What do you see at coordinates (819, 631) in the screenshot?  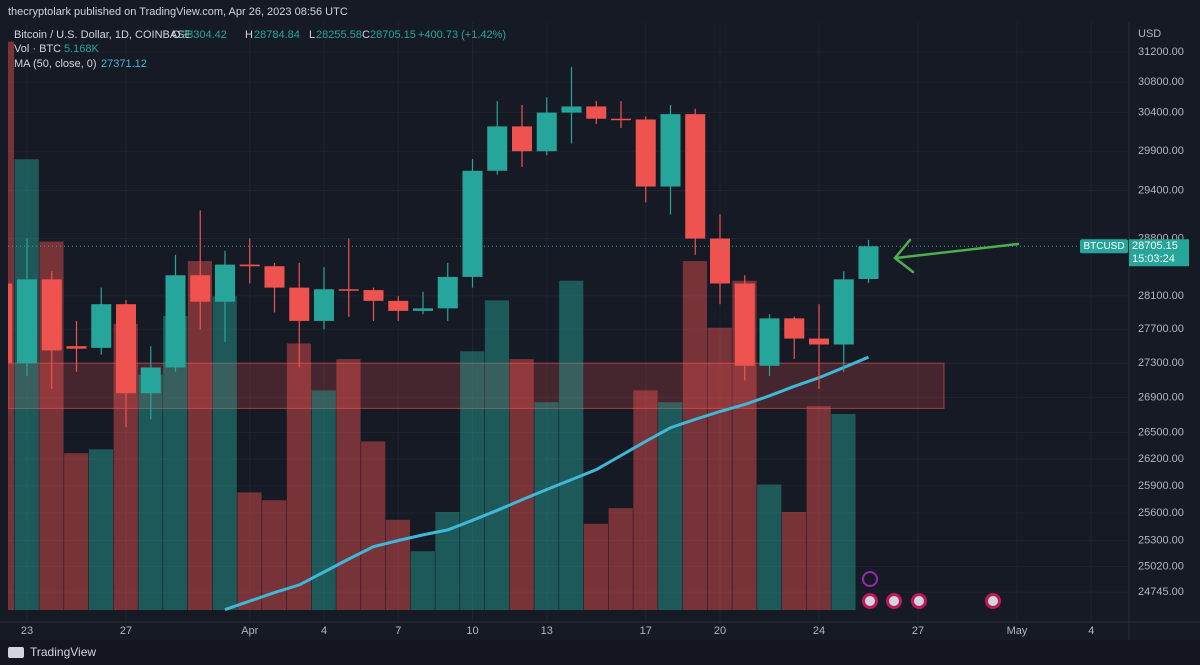 I see `x-tick-label: 24` at bounding box center [819, 631].